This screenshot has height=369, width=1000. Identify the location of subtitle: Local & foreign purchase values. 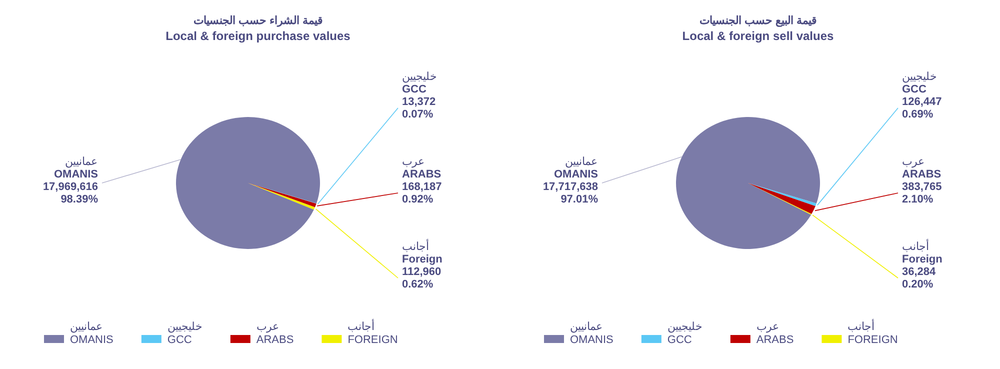
(258, 36).